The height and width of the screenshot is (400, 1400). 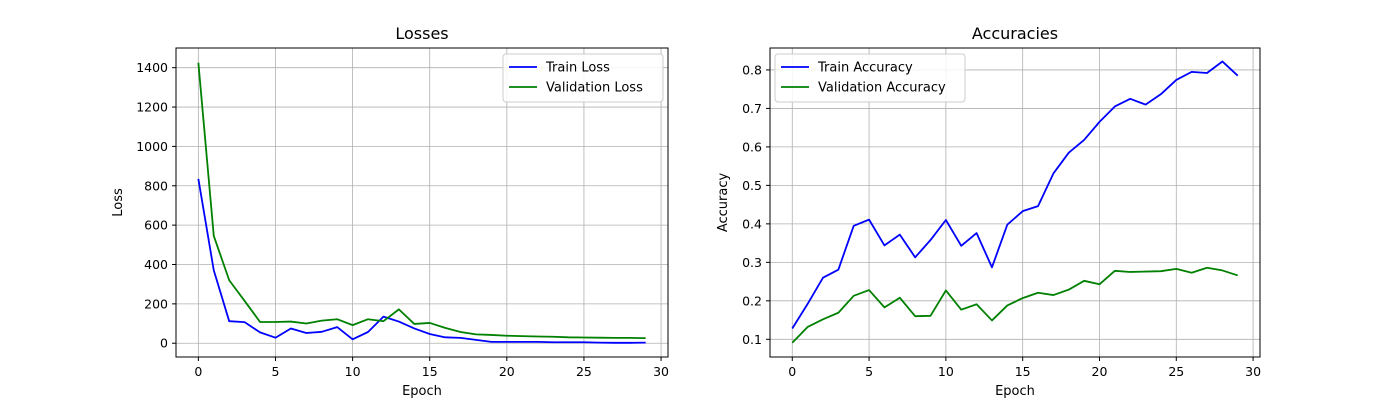 I want to click on legend-label-2: Validation Accuracy, so click(x=882, y=88).